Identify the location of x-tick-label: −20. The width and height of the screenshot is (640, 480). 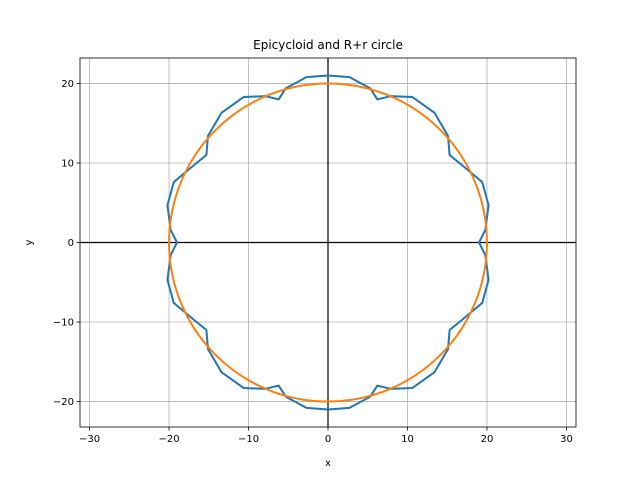
(168, 439).